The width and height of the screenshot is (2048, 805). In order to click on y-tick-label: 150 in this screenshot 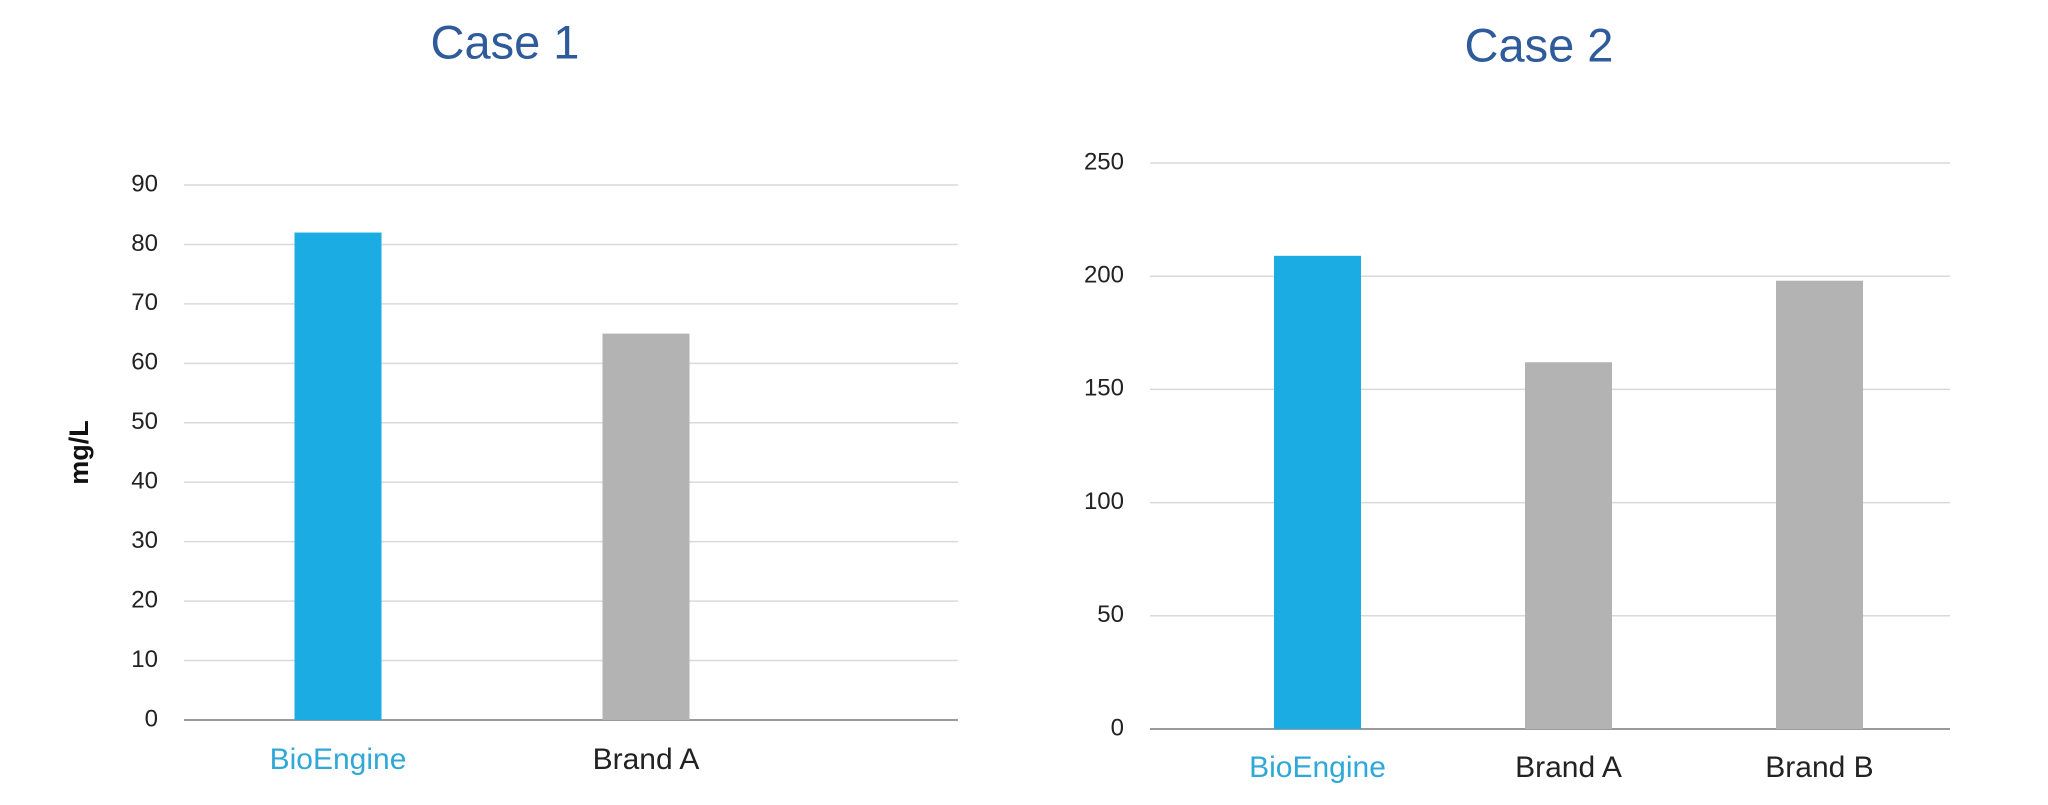, I will do `click(1104, 388)`.